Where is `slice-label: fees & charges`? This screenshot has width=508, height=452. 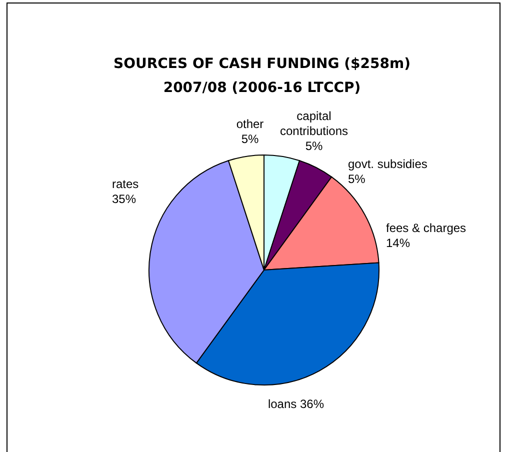 slice-label: fees & charges is located at coordinates (426, 228).